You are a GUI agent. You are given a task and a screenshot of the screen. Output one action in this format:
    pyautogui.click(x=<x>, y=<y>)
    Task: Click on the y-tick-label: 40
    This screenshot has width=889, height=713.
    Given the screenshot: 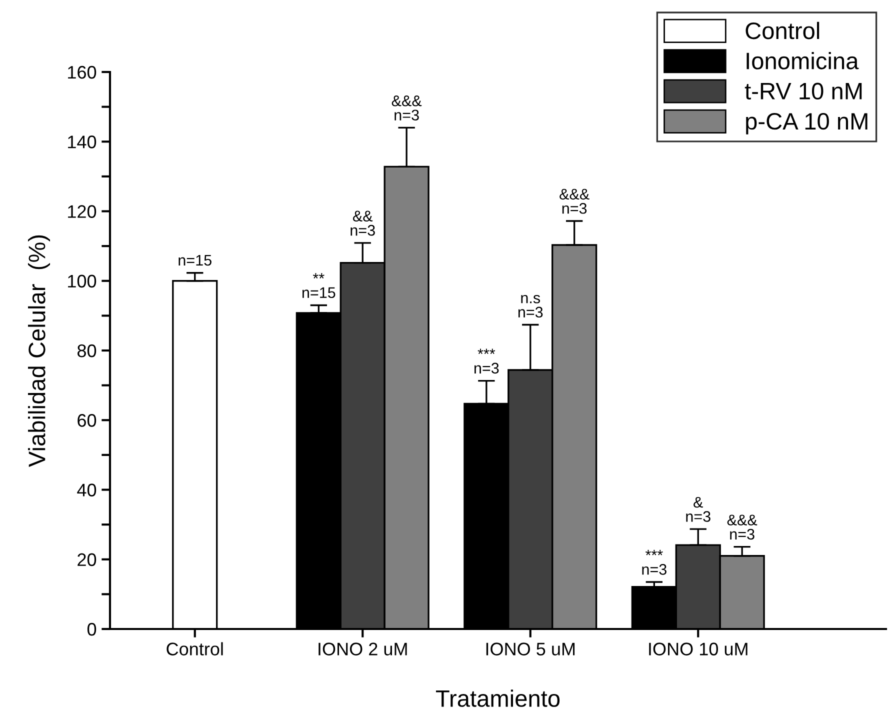 What is the action you would take?
    pyautogui.click(x=86, y=490)
    